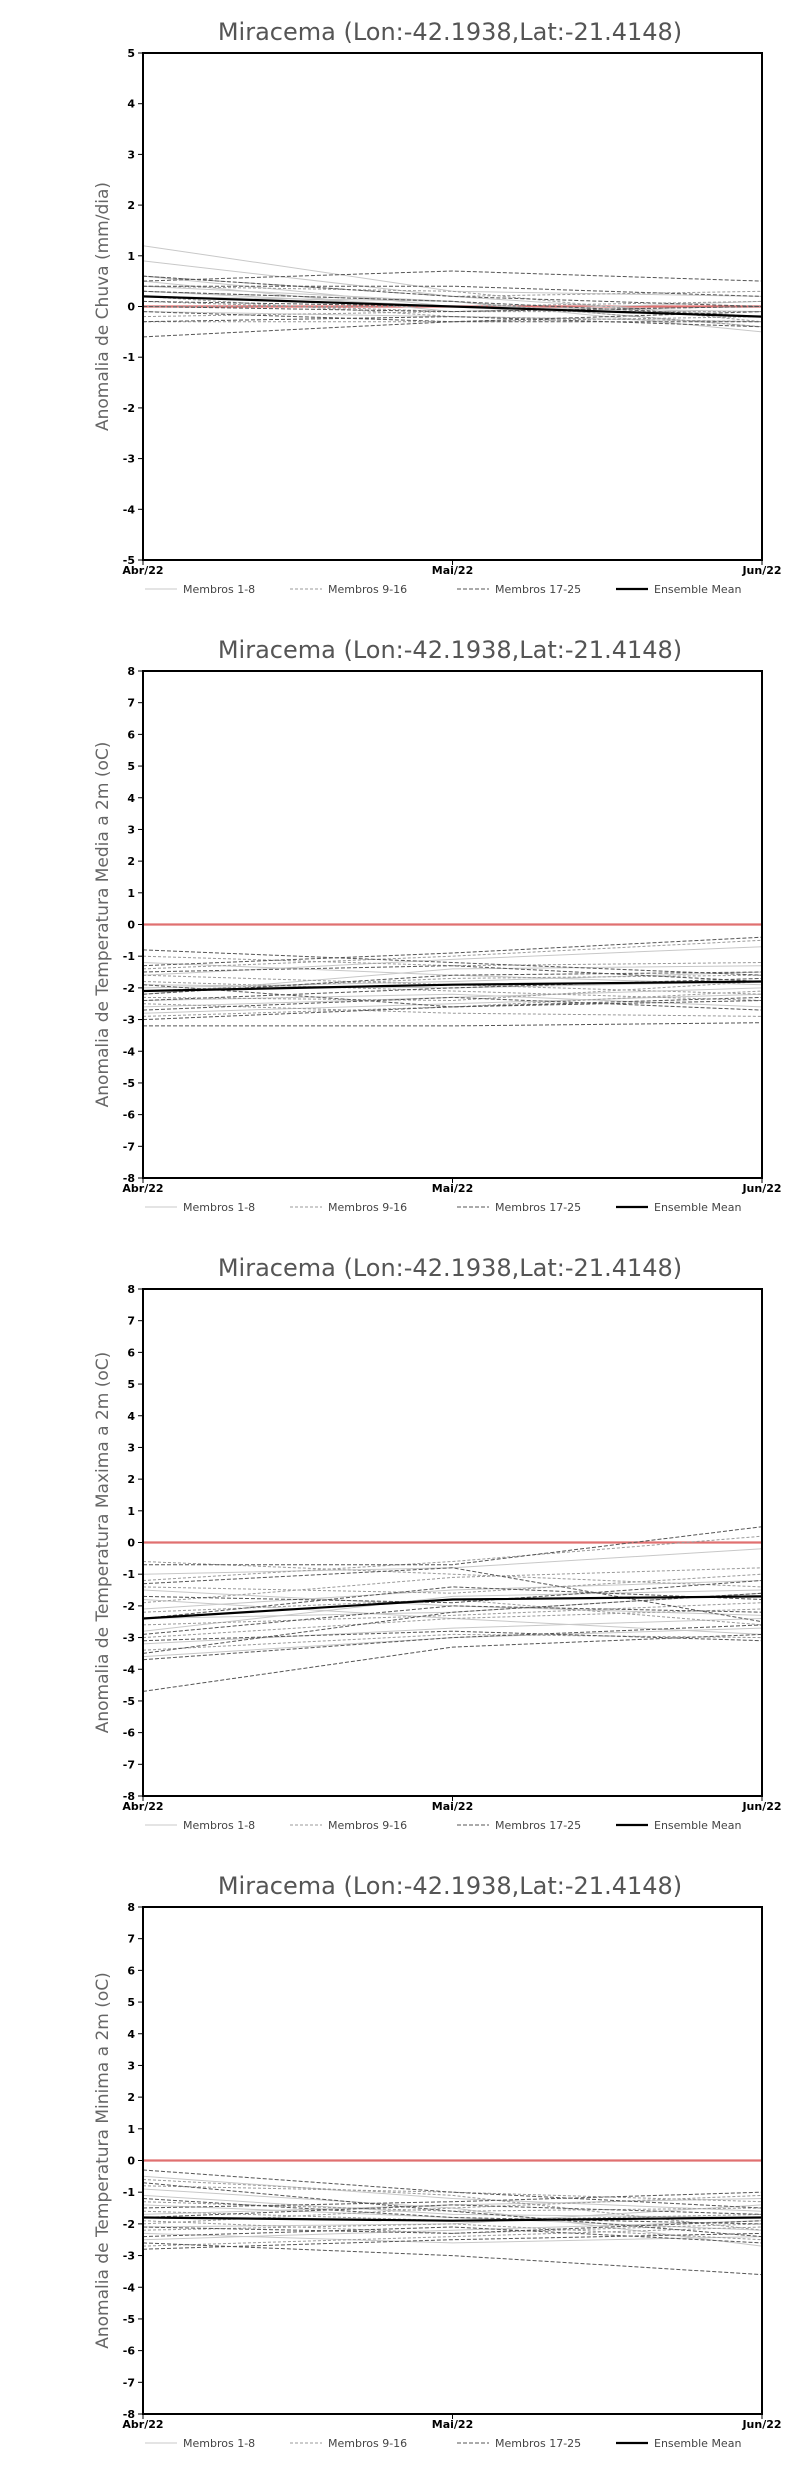  What do you see at coordinates (129, 1146) in the screenshot?
I see `y-tick-label: -7` at bounding box center [129, 1146].